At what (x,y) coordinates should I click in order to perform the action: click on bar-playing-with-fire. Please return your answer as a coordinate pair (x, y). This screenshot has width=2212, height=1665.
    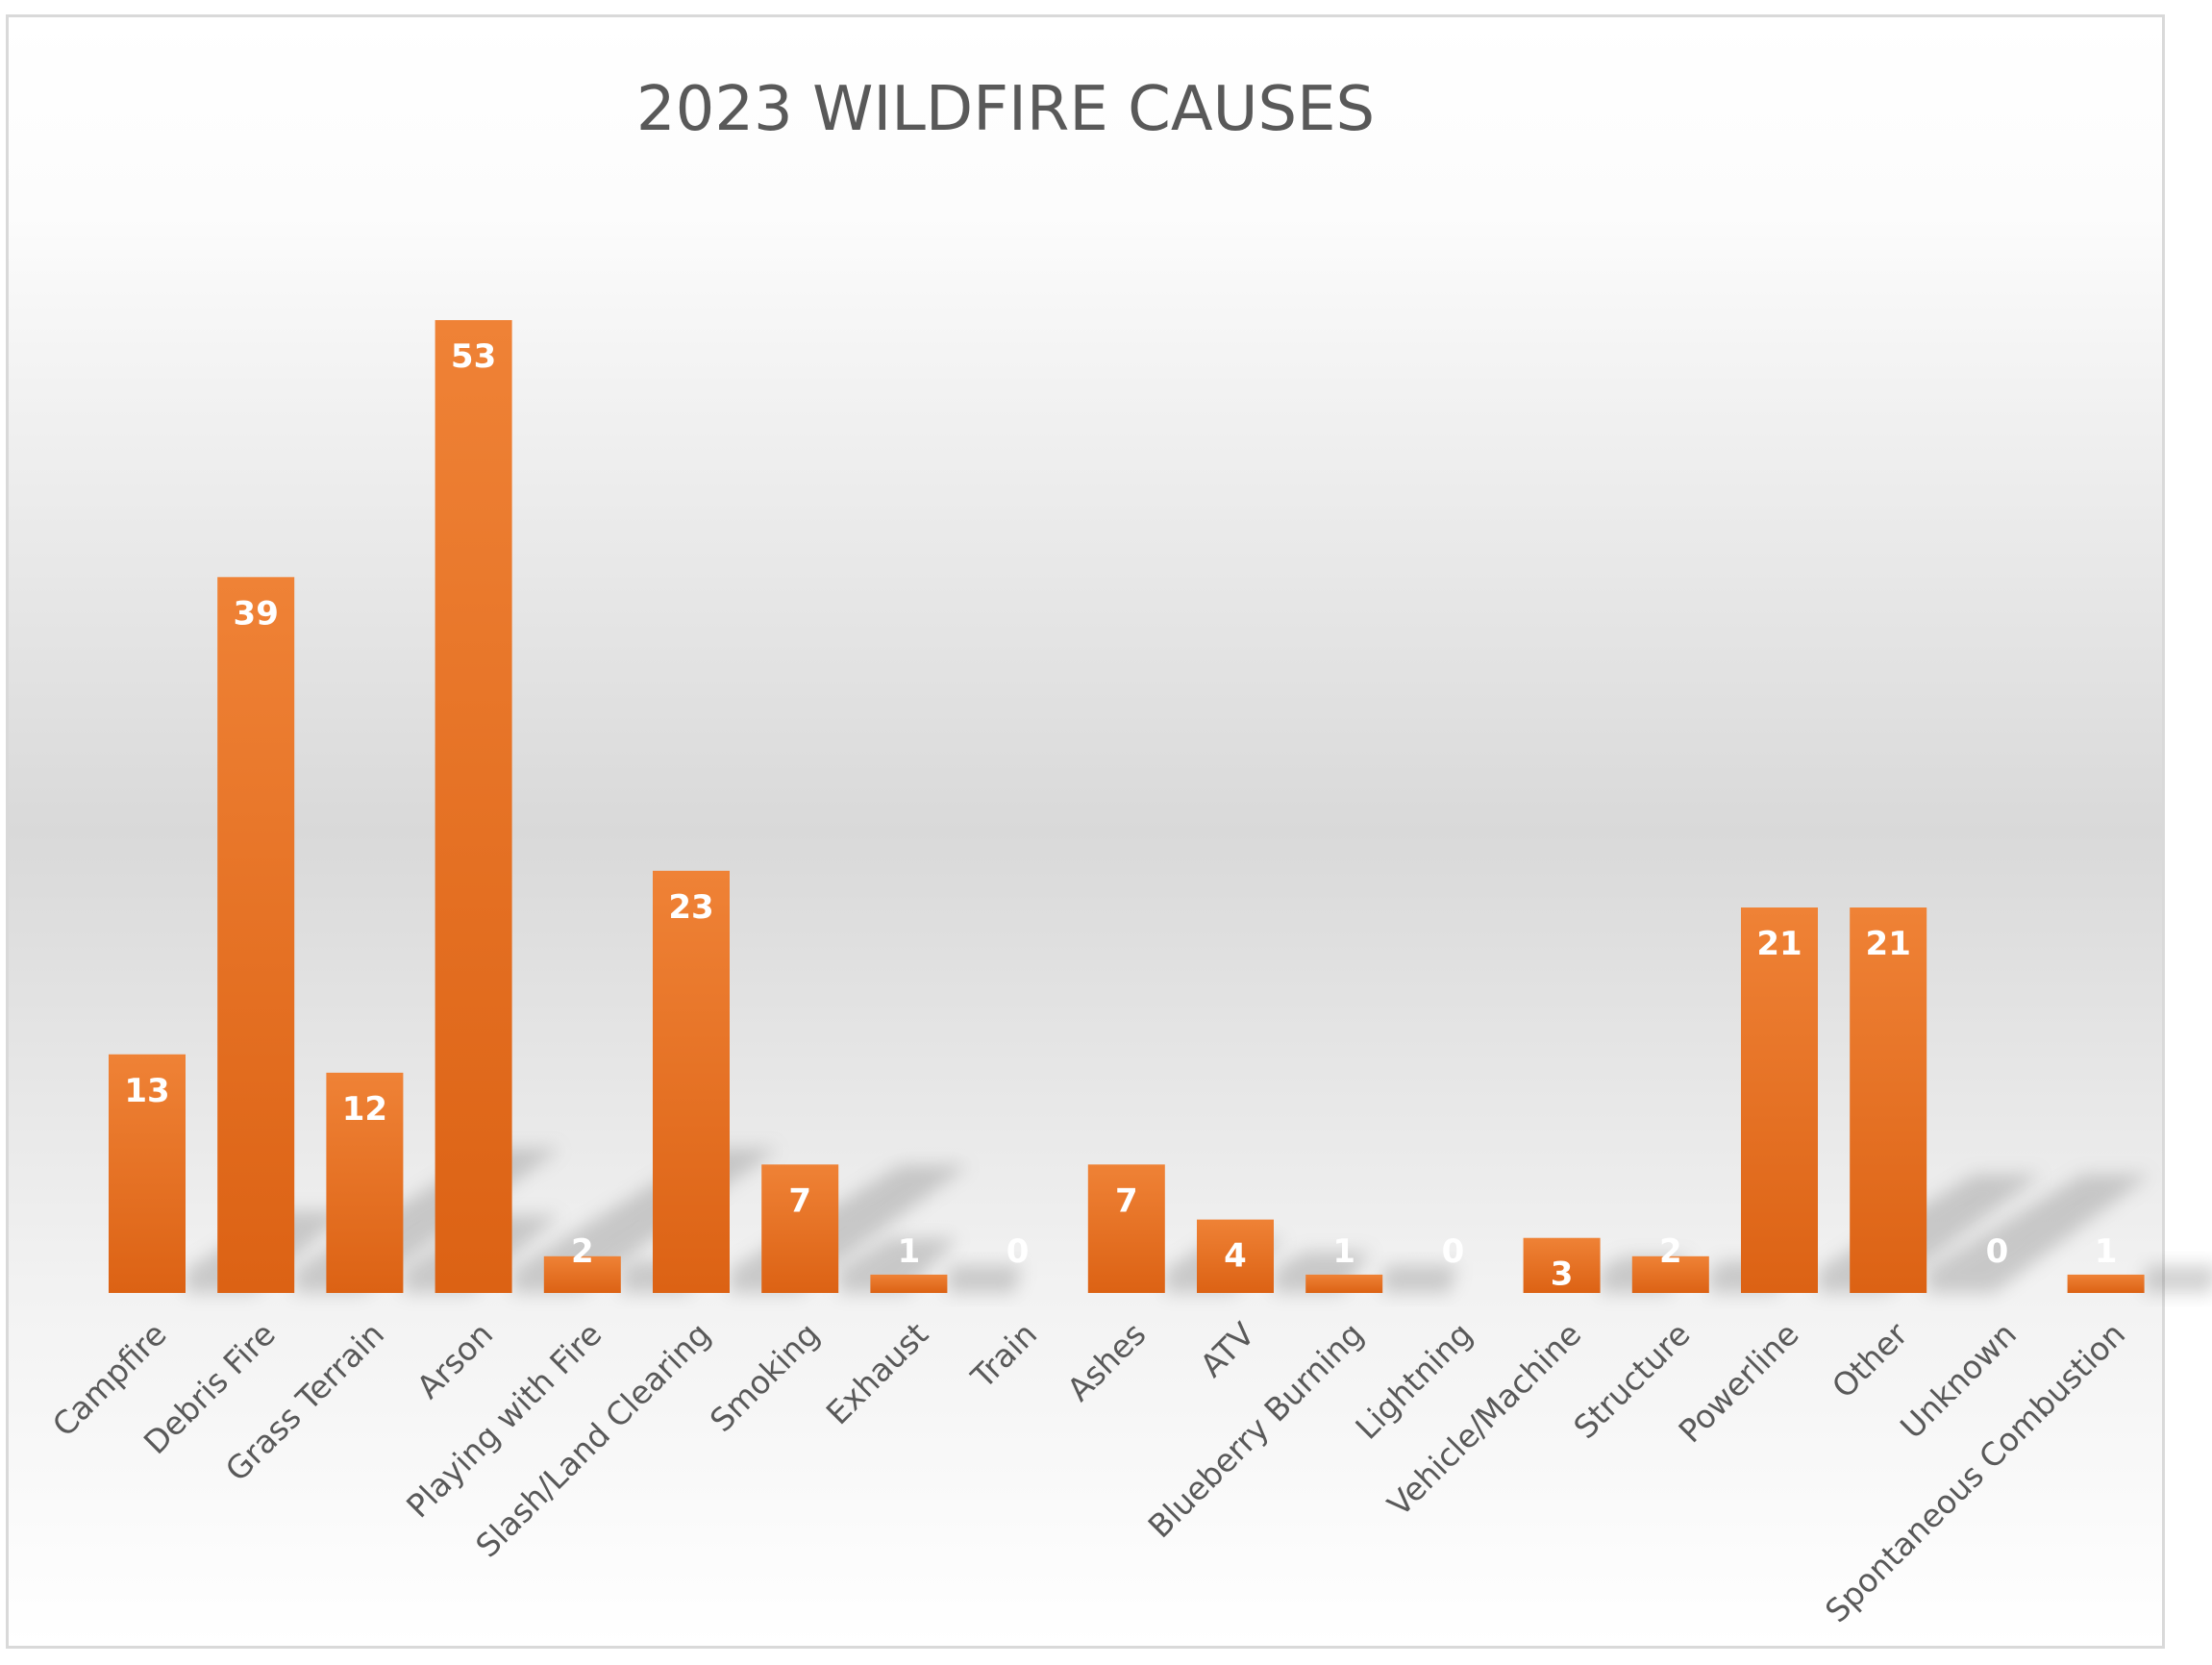
    Looking at the image, I should click on (582, 1274).